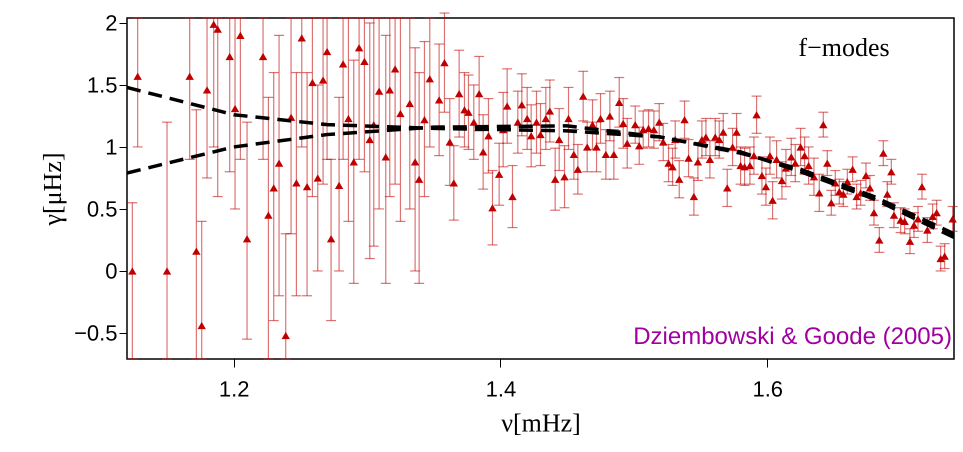 The image size is (963, 452). Describe the element at coordinates (234, 389) in the screenshot. I see `x-tick-label: 1.2` at that location.